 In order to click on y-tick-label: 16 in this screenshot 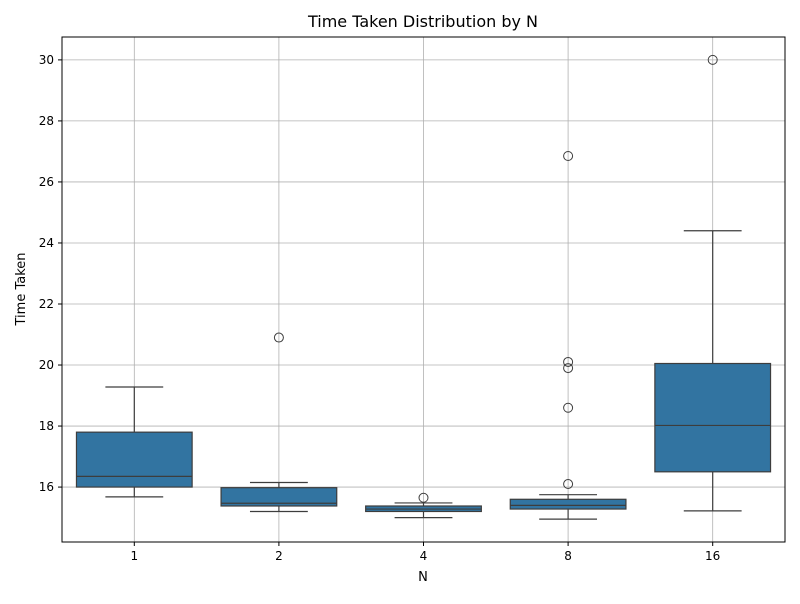, I will do `click(46, 487)`.